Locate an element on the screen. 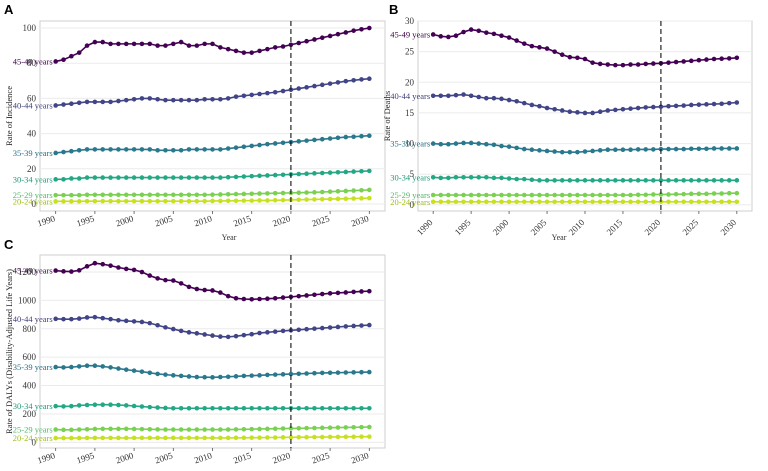  panel-b-xtick-label: 2010 is located at coordinates (577, 227).